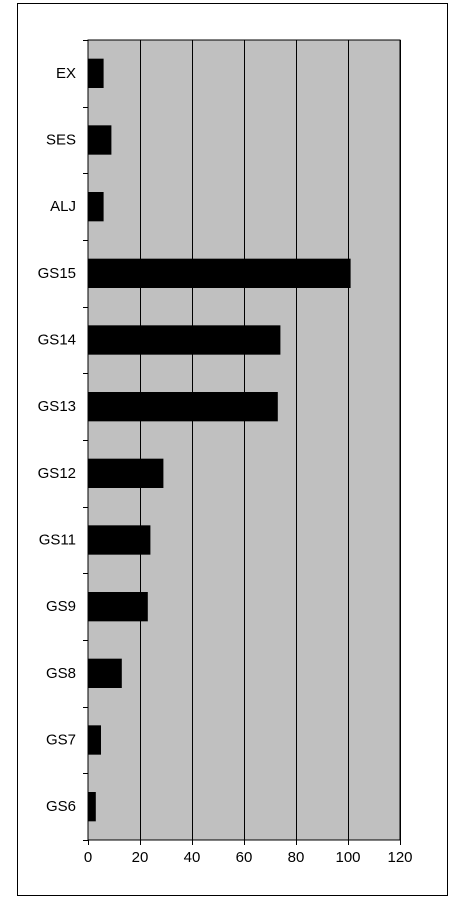 The height and width of the screenshot is (899, 451). Describe the element at coordinates (61, 606) in the screenshot. I see `y-tick-label-gs9: GS9` at that location.